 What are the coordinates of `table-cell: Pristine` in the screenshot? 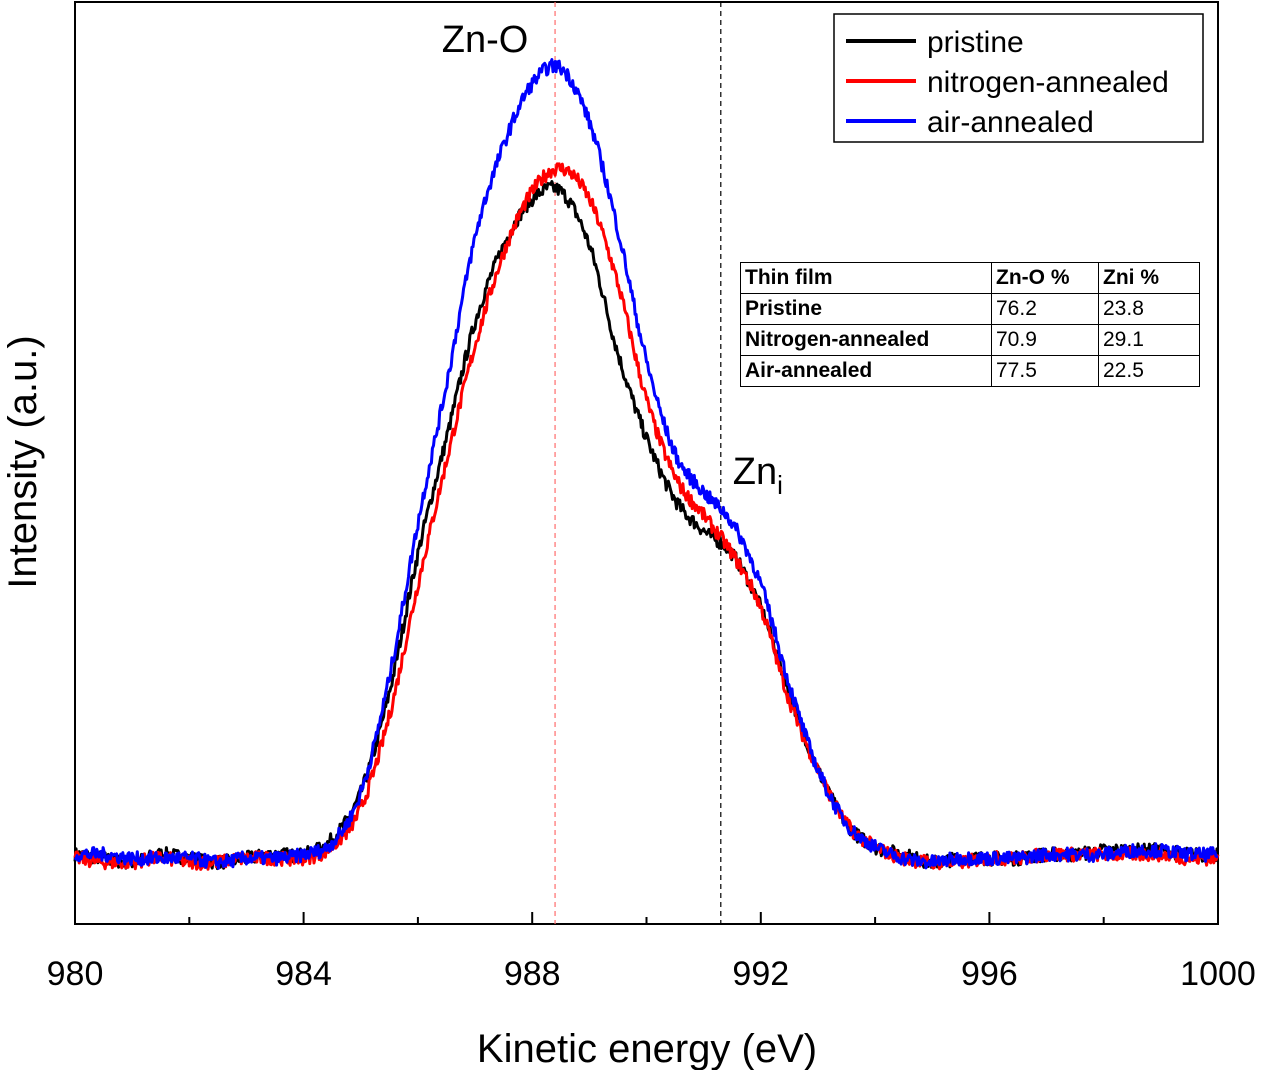 It's located at (866, 309).